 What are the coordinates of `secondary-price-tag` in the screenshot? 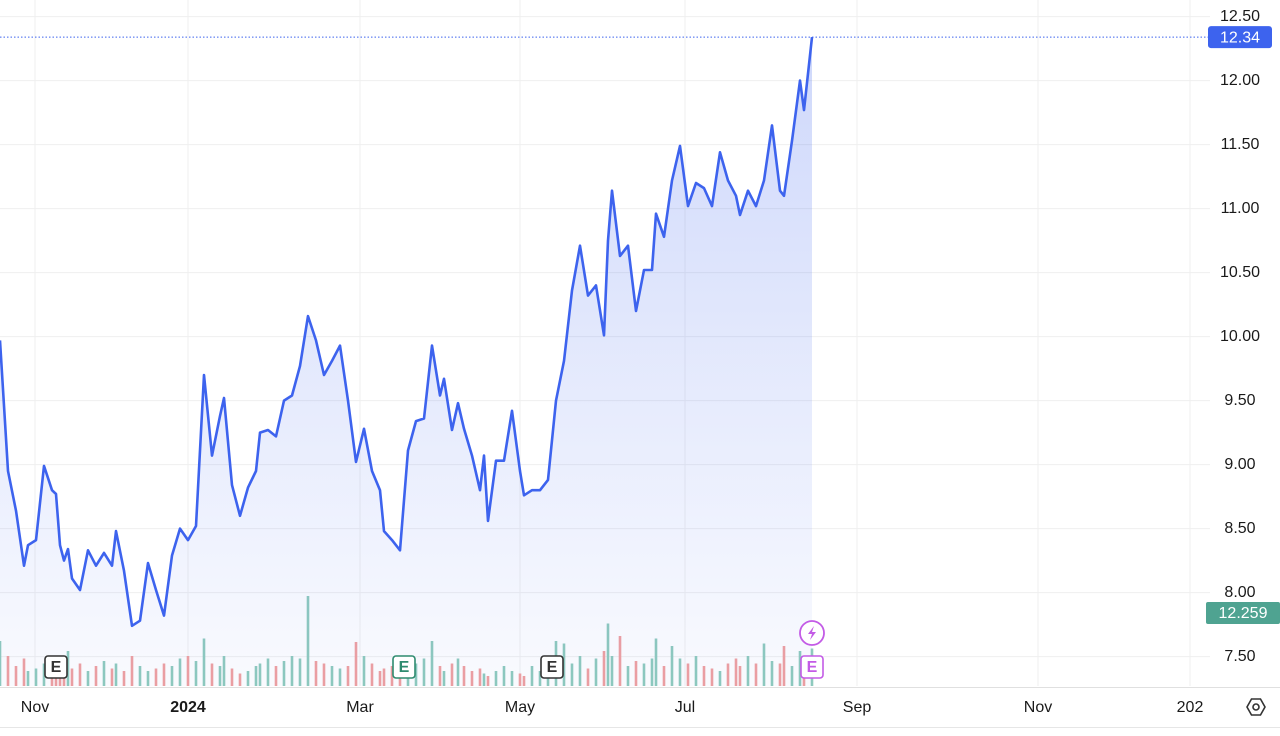 It's located at (1243, 613).